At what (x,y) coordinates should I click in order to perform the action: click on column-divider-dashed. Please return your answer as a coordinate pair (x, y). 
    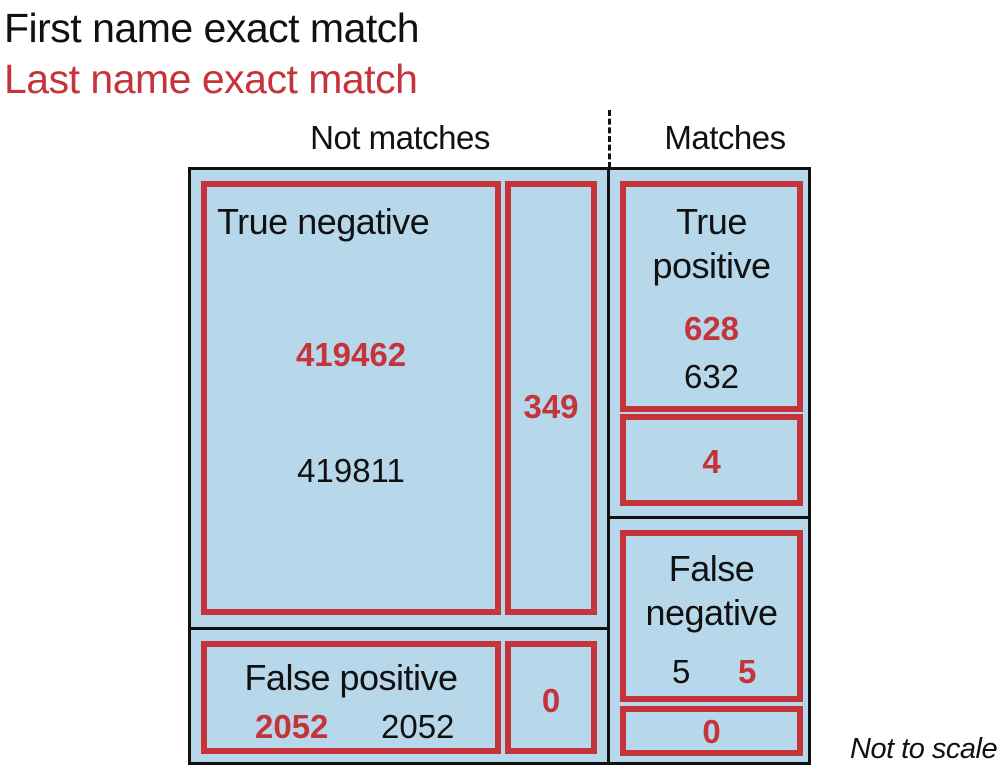
    Looking at the image, I should click on (609, 139).